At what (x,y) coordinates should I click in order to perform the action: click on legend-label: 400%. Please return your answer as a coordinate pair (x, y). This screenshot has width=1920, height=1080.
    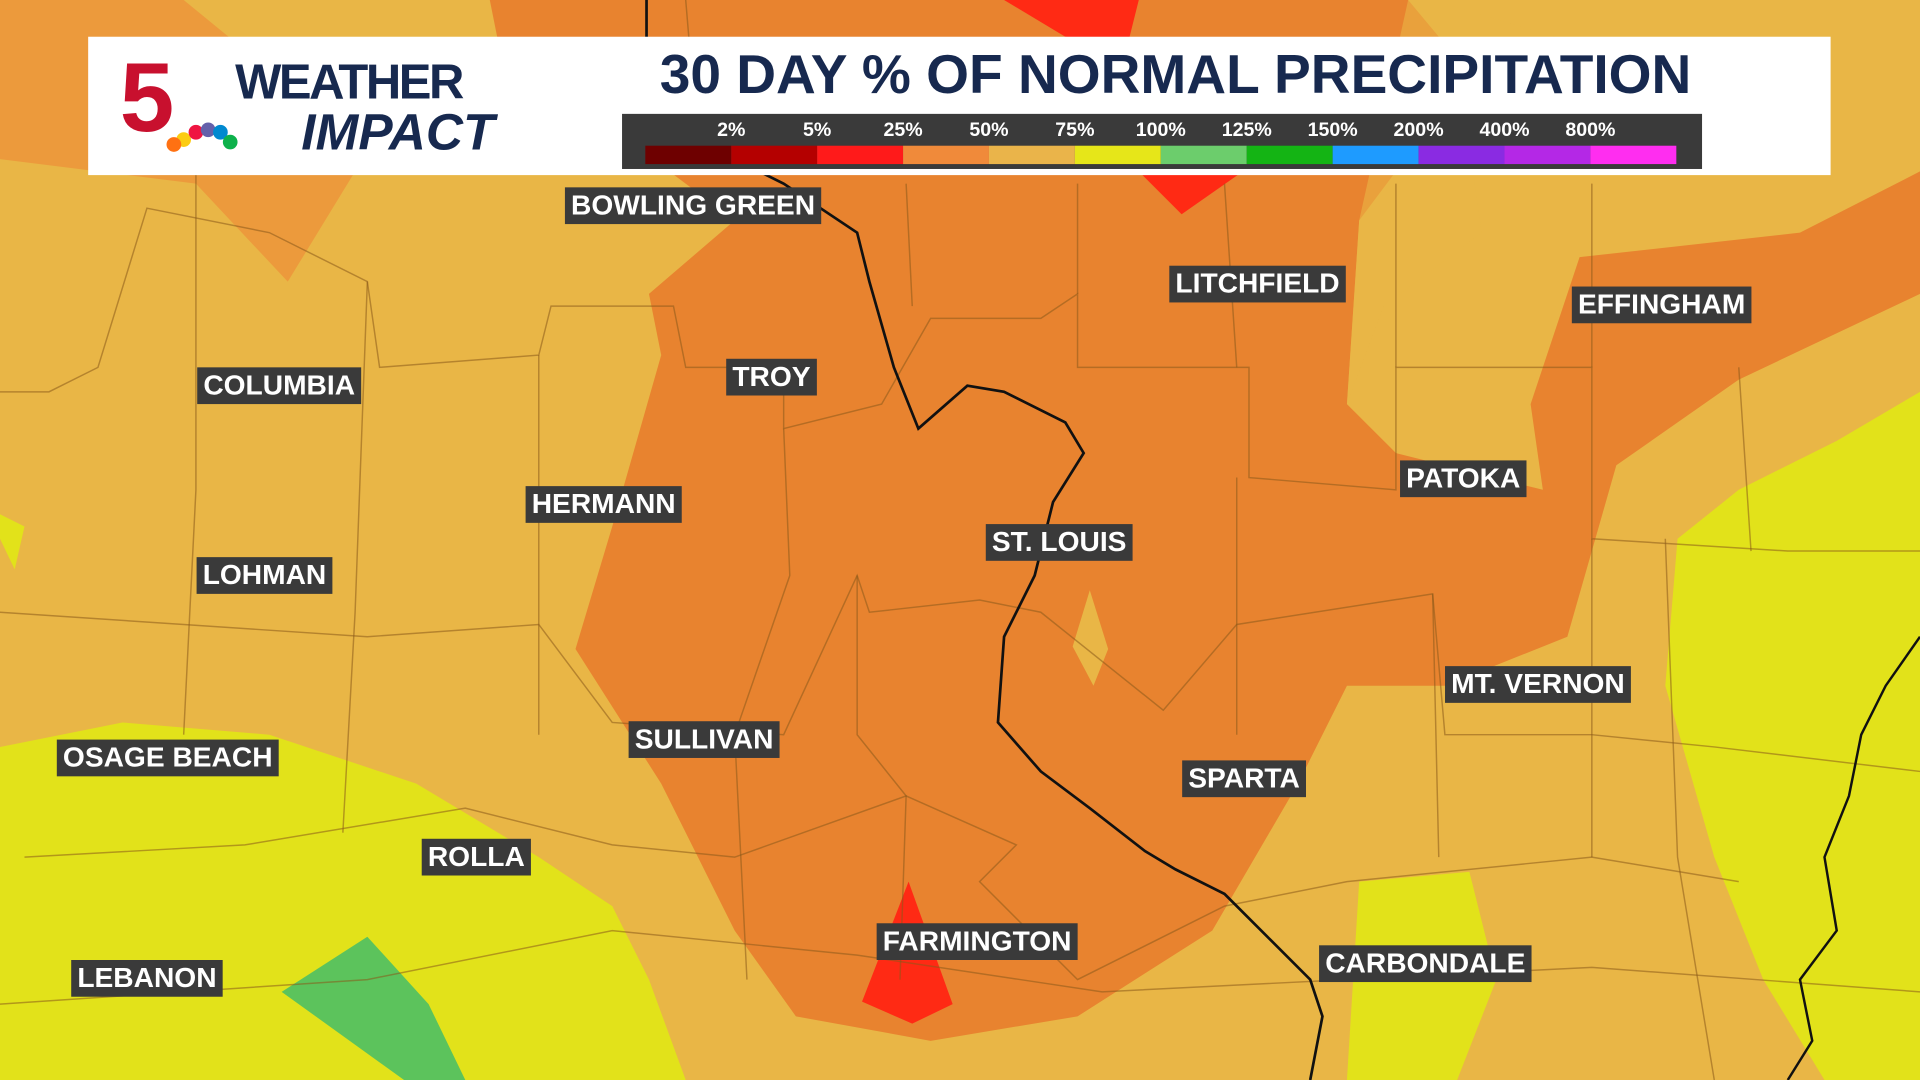
    Looking at the image, I should click on (1504, 130).